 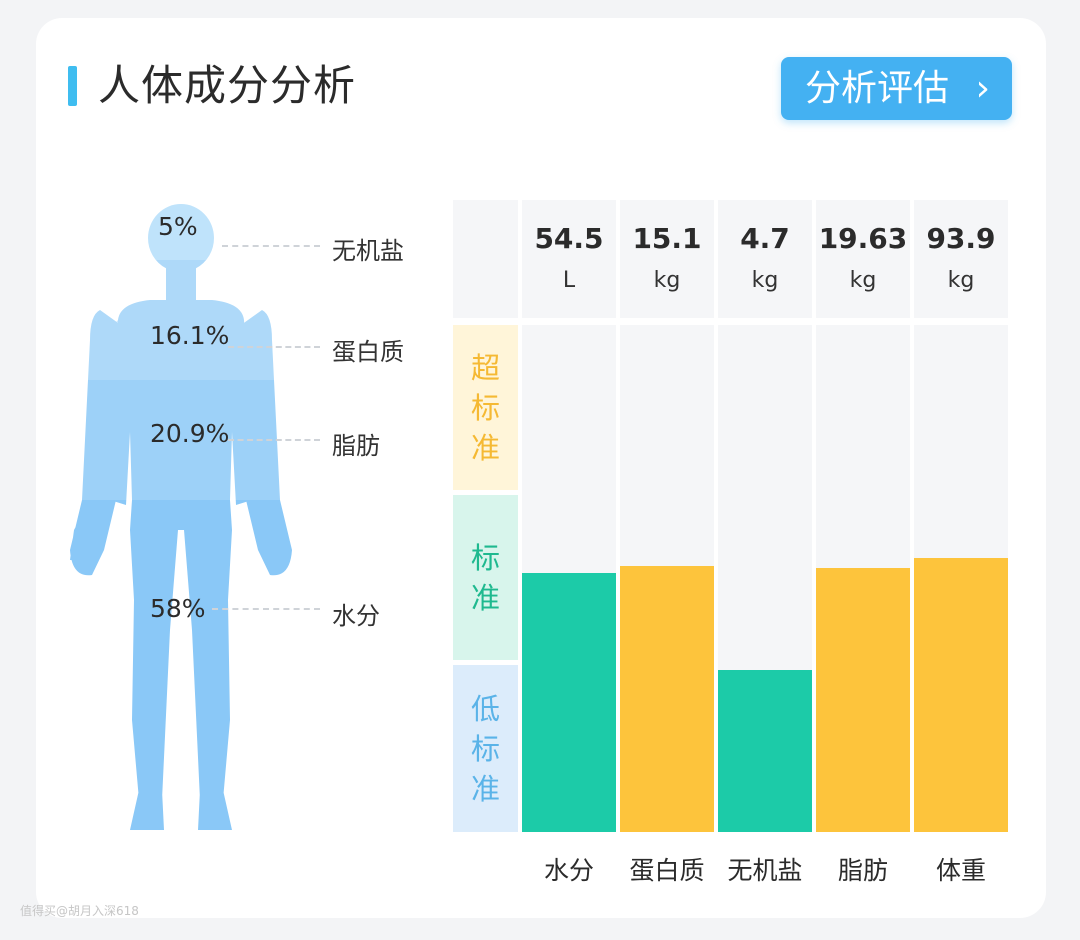 I want to click on water-label: 水分, so click(x=356, y=616).